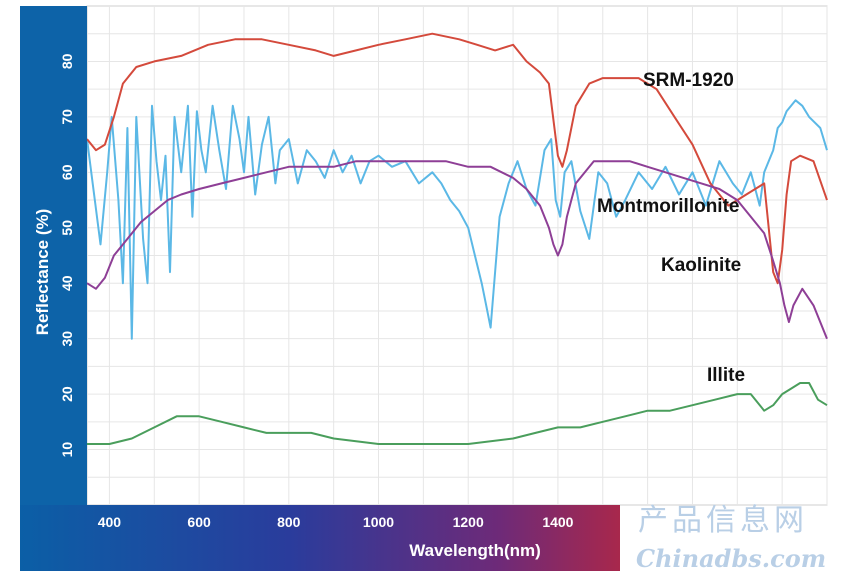 This screenshot has width=861, height=578. I want to click on x-tick-label: 1000, so click(378, 522).